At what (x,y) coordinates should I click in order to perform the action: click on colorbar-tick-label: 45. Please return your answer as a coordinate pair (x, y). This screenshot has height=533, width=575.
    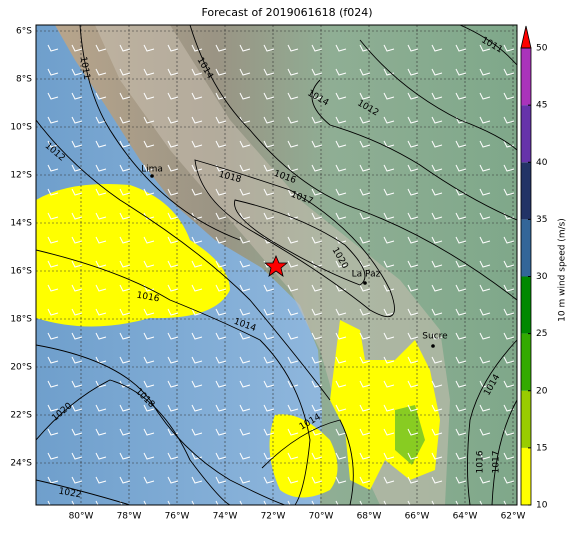
    Looking at the image, I should click on (541, 106).